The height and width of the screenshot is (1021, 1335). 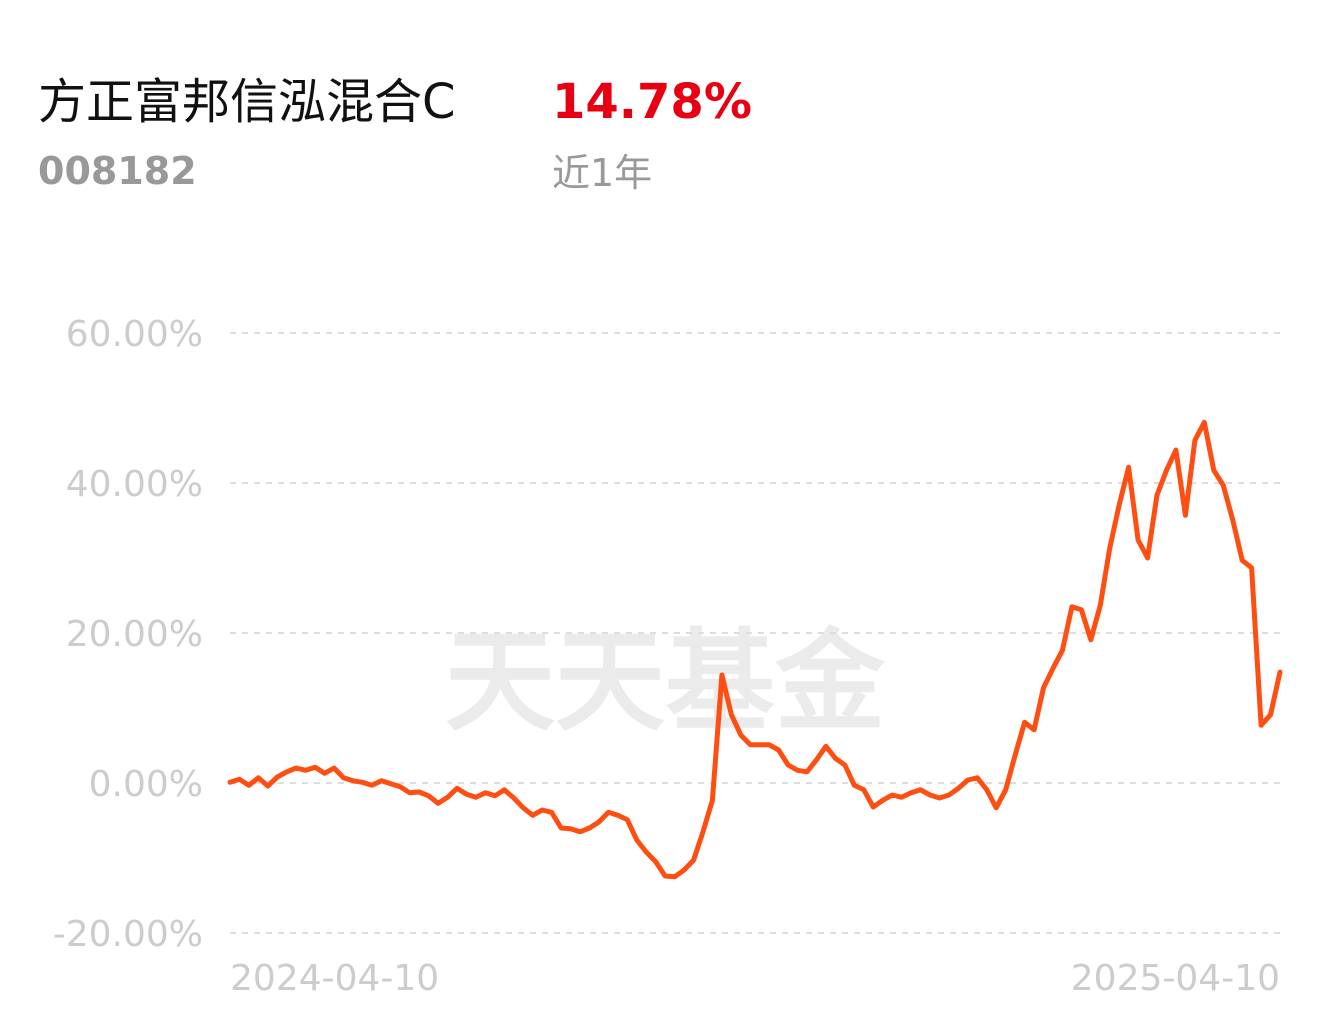 What do you see at coordinates (117, 171) in the screenshot?
I see `fund-code: 008182` at bounding box center [117, 171].